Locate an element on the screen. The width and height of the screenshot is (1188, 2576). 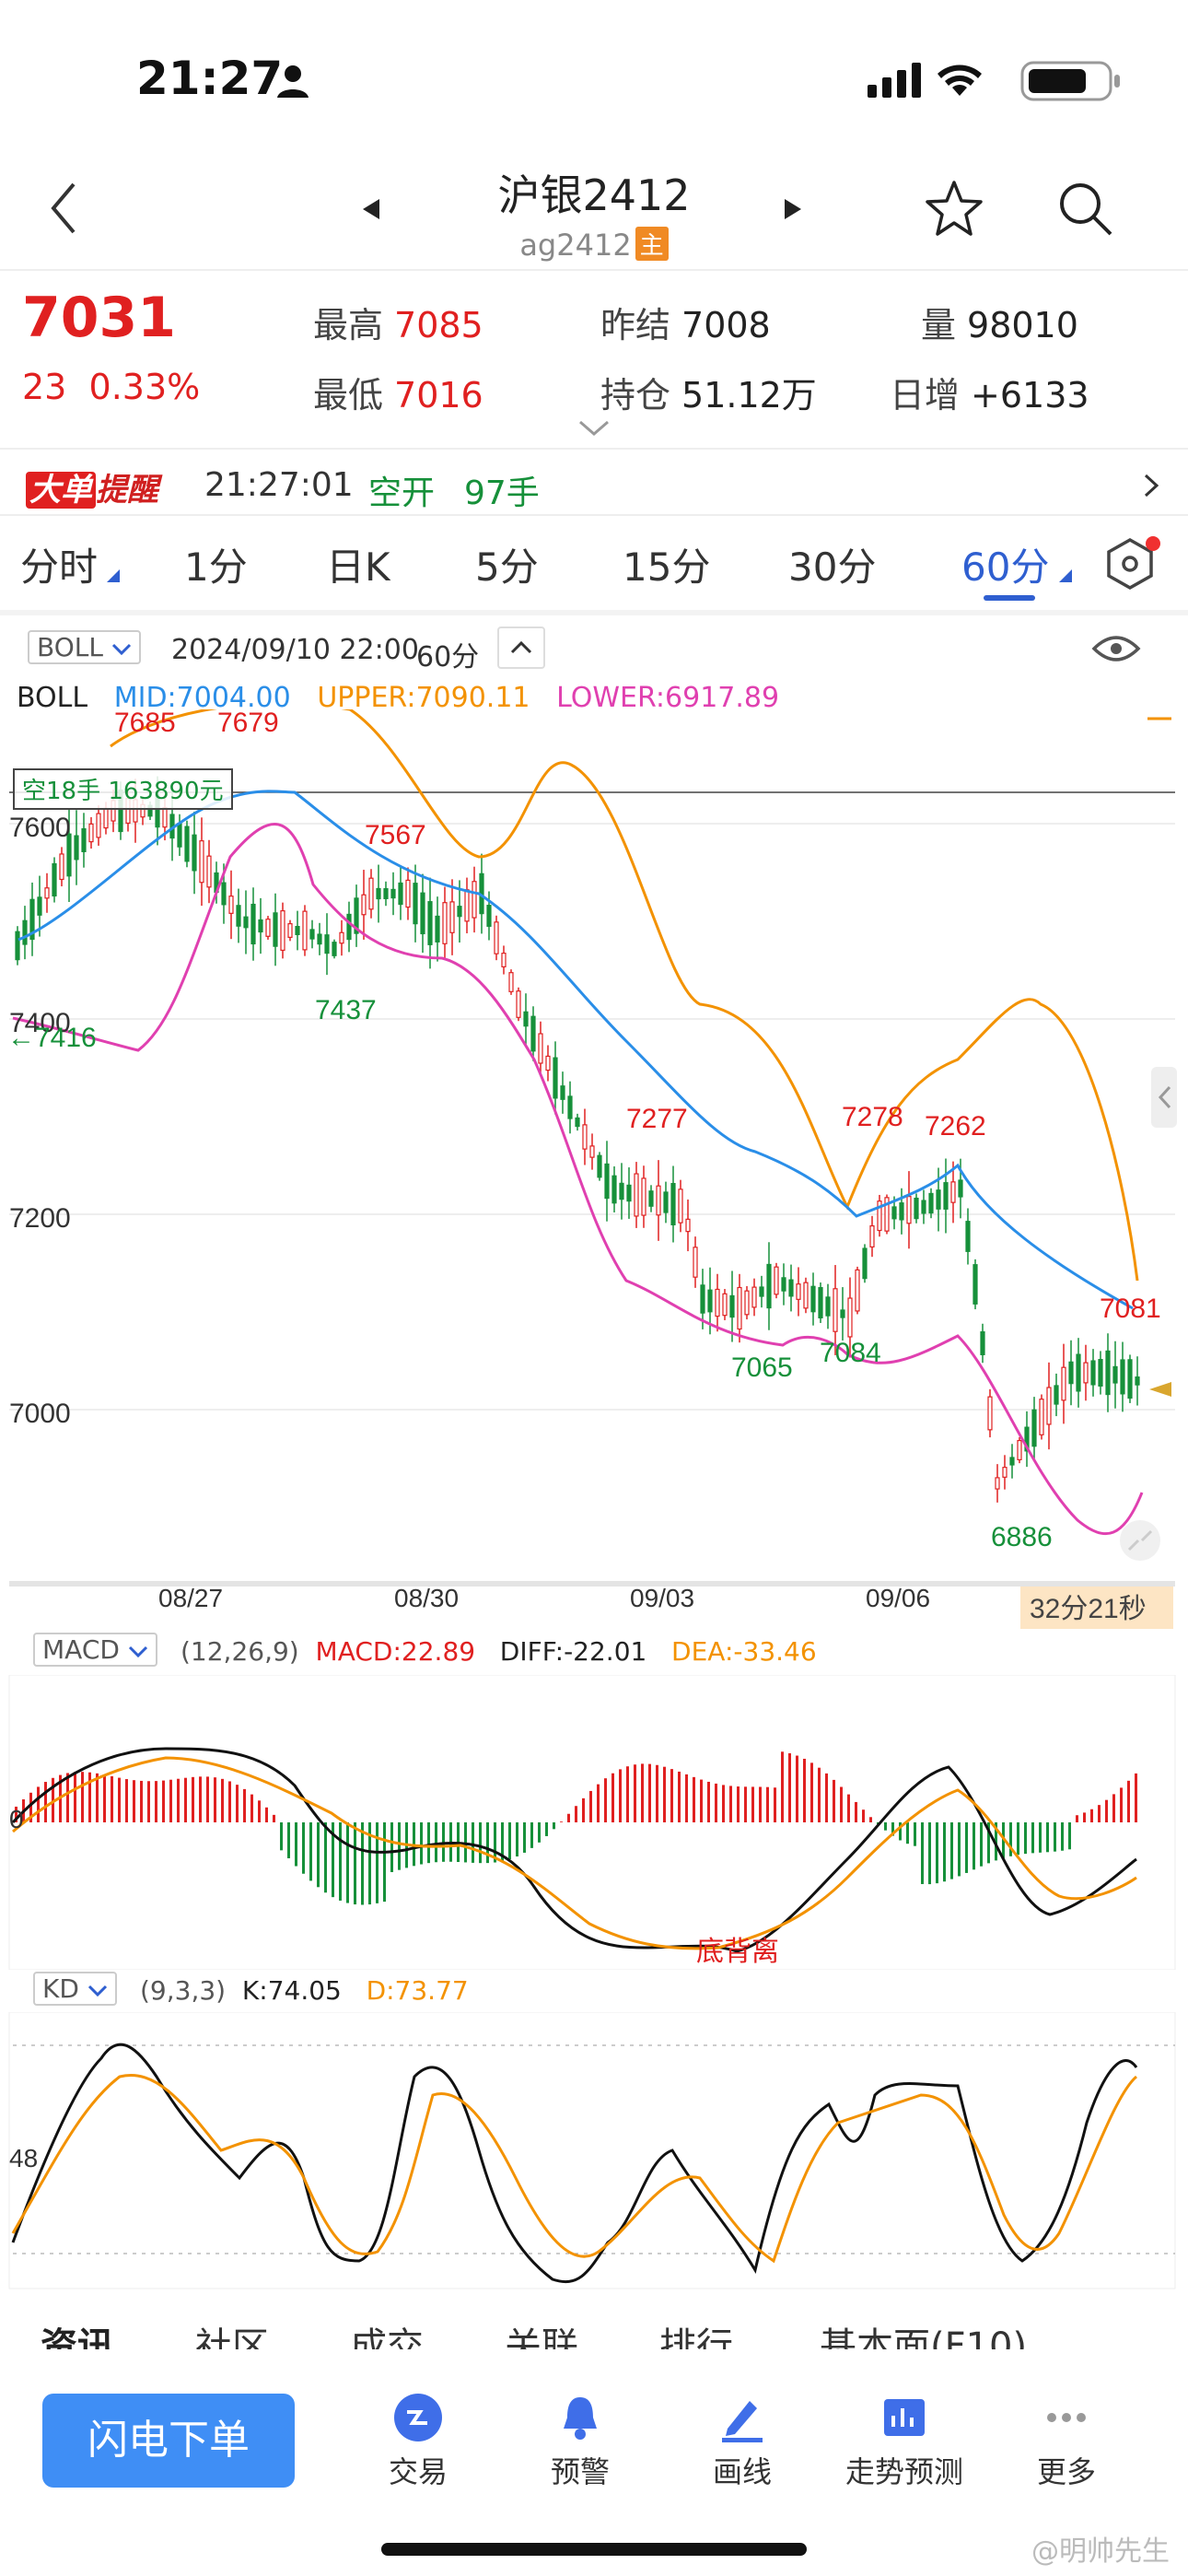
chart-settings-button is located at coordinates (1130, 566).